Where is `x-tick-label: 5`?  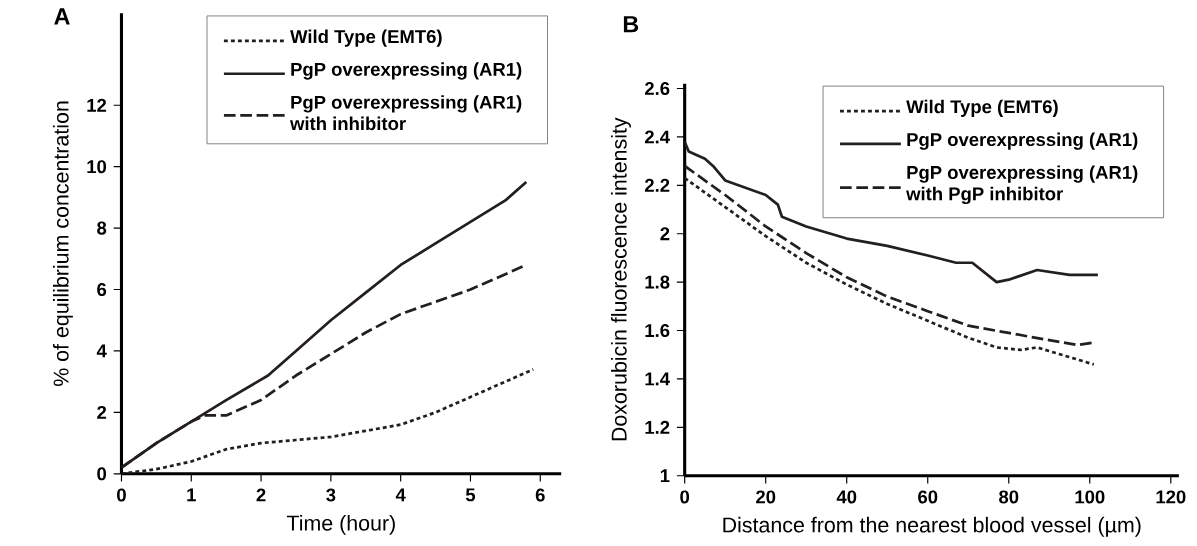
x-tick-label: 5 is located at coordinates (470, 495).